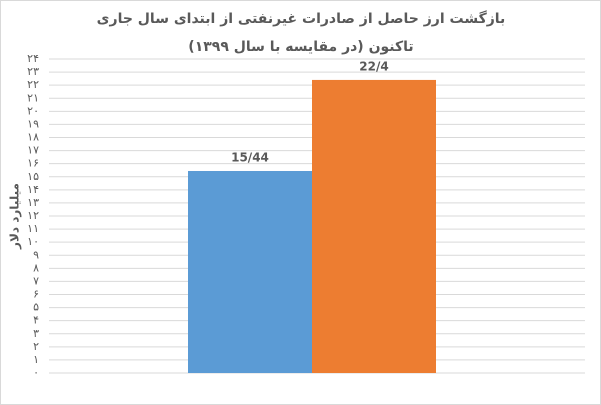 Image resolution: width=601 pixels, height=405 pixels. Describe the element at coordinates (15, 216) in the screenshot. I see `y-axis-label: میلیارد دلار` at that location.